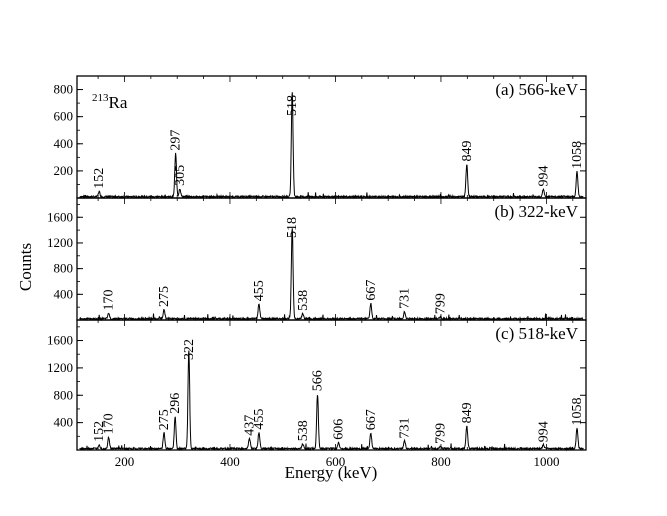 The width and height of the screenshot is (667, 516). I want to click on isotope-symbol: Ra, so click(118, 102).